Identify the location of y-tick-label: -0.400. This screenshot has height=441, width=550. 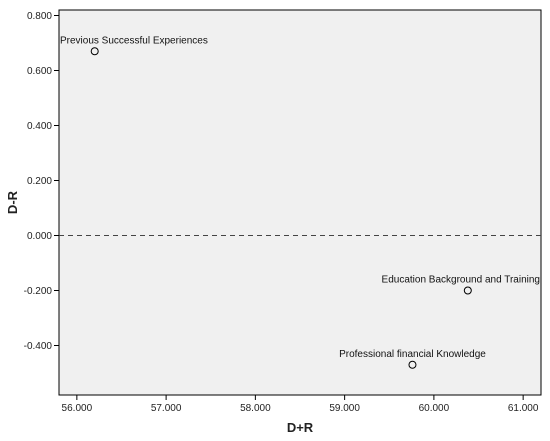
(38, 346).